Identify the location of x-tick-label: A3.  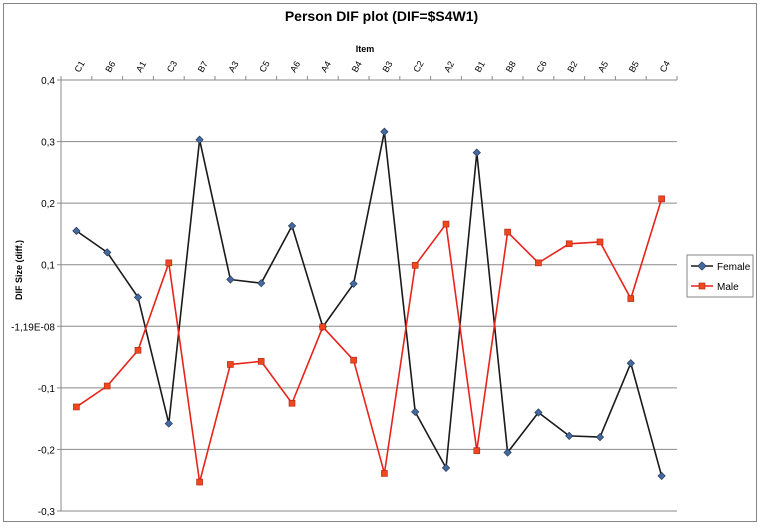
(233, 66).